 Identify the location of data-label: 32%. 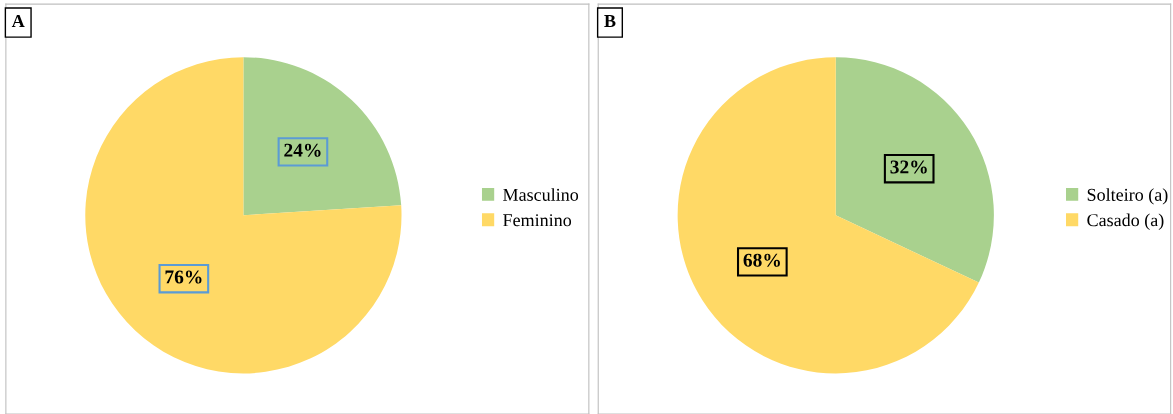
(908, 167).